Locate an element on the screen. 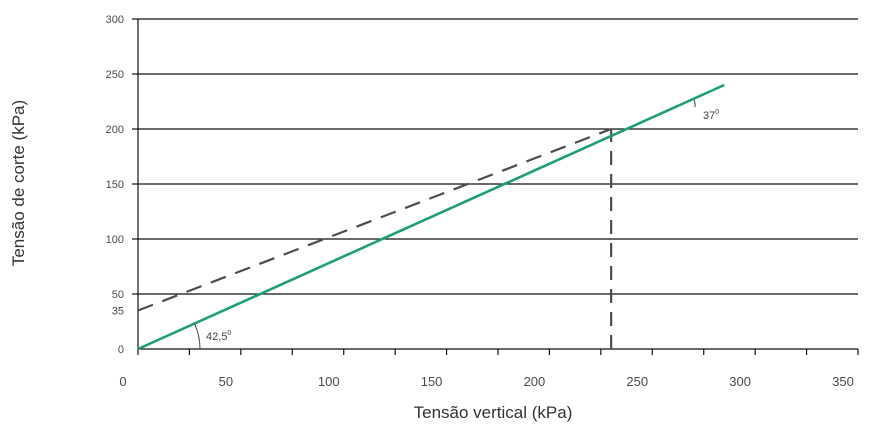 The height and width of the screenshot is (427, 873). angle-label-1: 370 is located at coordinates (711, 115).